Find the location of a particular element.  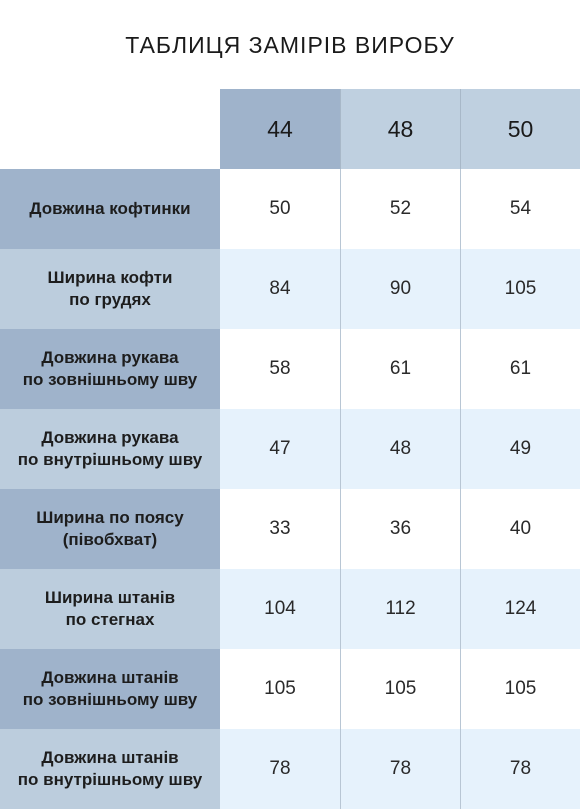

row-label: Довжина штанів по зовнішньому шву is located at coordinates (110, 689).